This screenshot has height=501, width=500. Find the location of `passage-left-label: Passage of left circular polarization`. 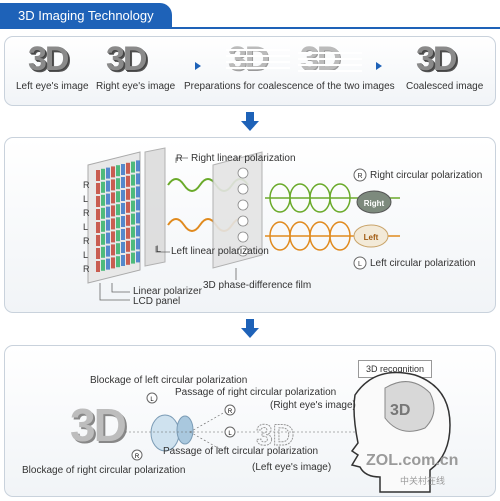

passage-left-label: Passage of left circular polarization is located at coordinates (240, 451).